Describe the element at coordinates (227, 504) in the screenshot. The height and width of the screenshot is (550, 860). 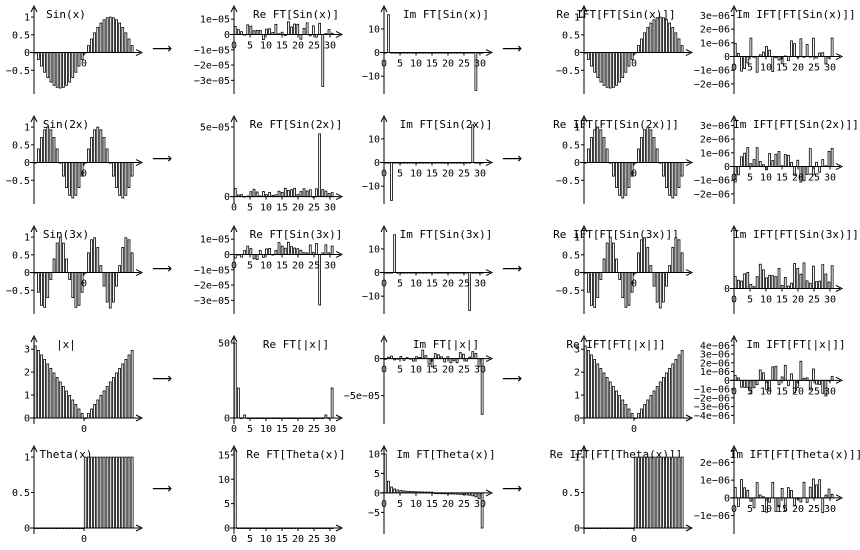
I see `y-tick-label: 5` at that location.